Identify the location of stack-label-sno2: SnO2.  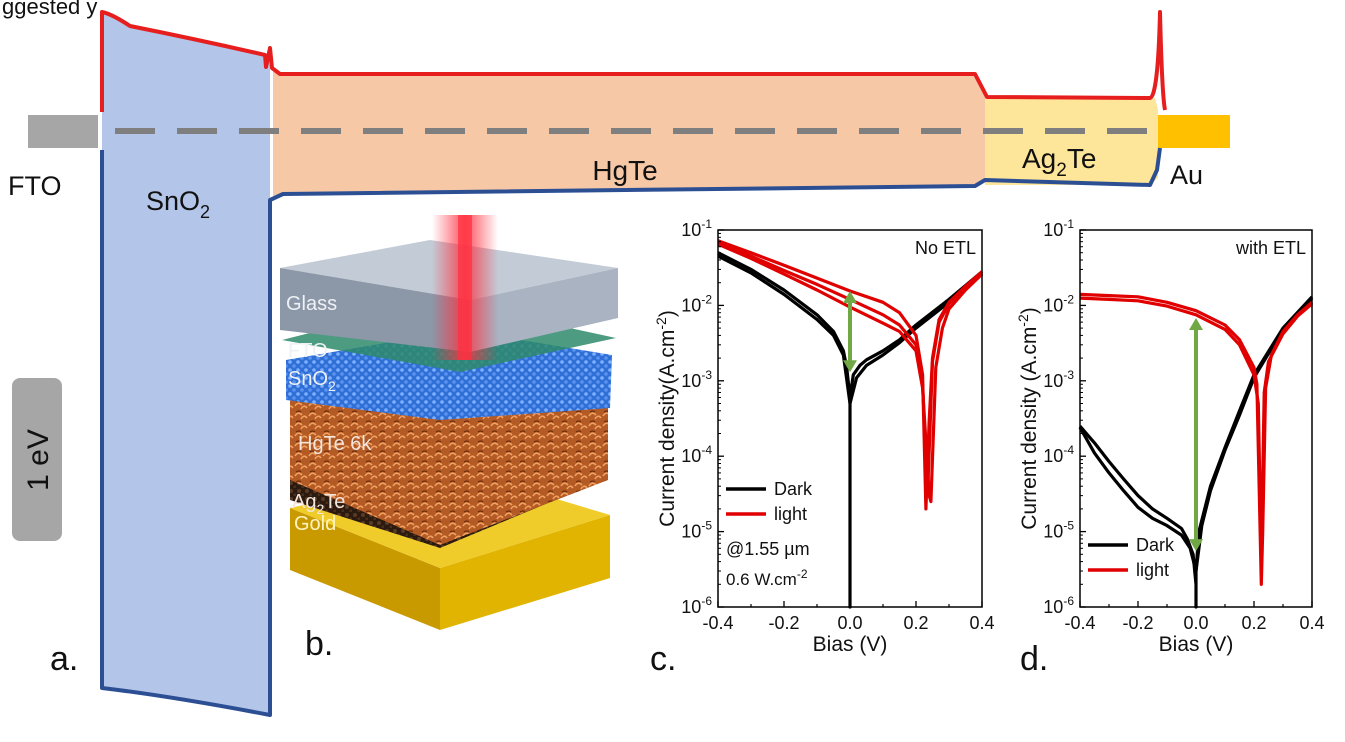
(312, 381).